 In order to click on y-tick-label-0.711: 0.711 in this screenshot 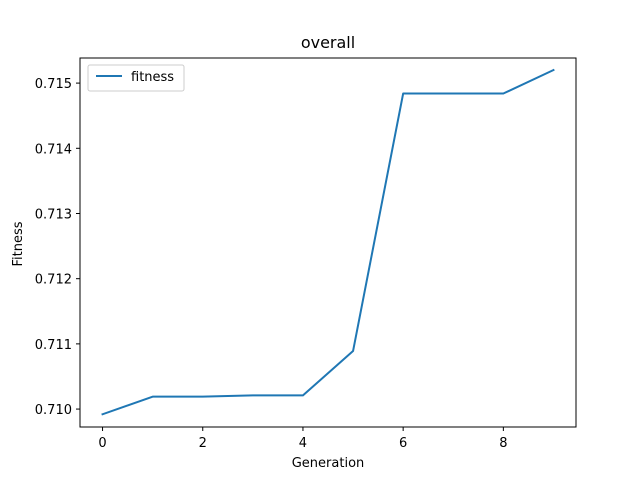, I will do `click(53, 345)`.